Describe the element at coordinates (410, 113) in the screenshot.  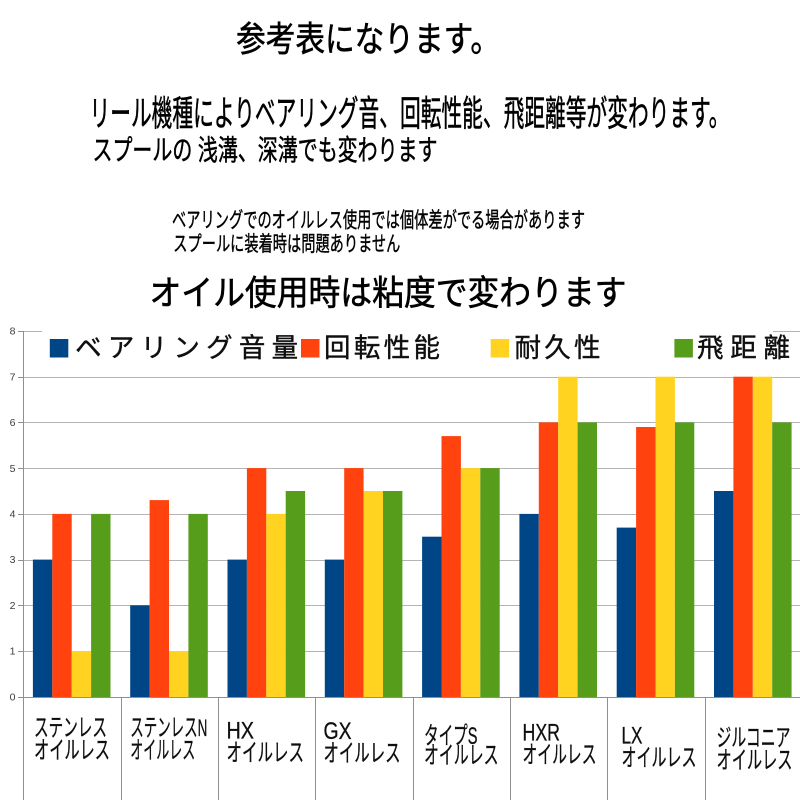
I see `svg-text:リール機種によりベアリング音、回転性能、飛距離等が変わります: リール機種によりベアリング音、回転性能、飛距離等が変わります。` at that location.